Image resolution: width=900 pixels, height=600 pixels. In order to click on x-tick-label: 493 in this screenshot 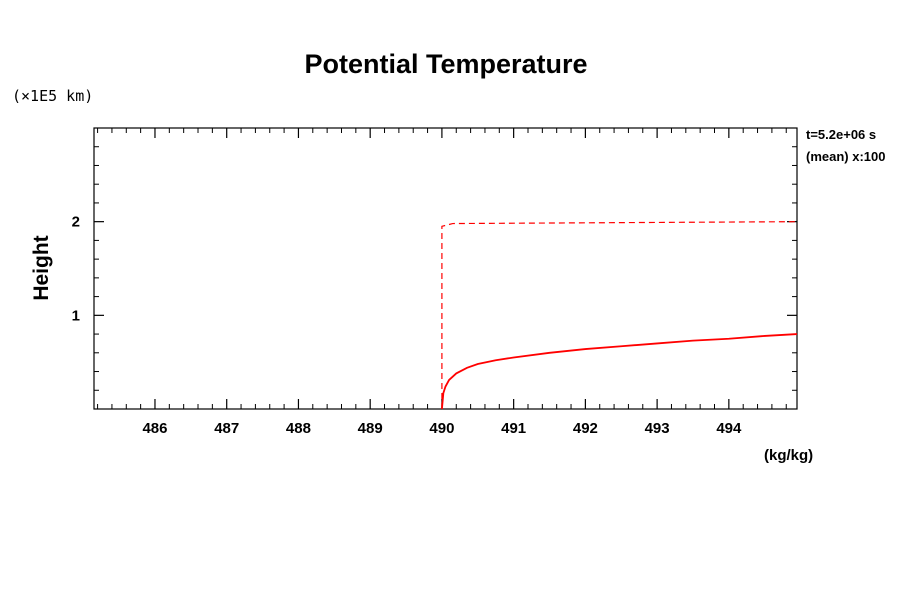, I will do `click(657, 428)`.